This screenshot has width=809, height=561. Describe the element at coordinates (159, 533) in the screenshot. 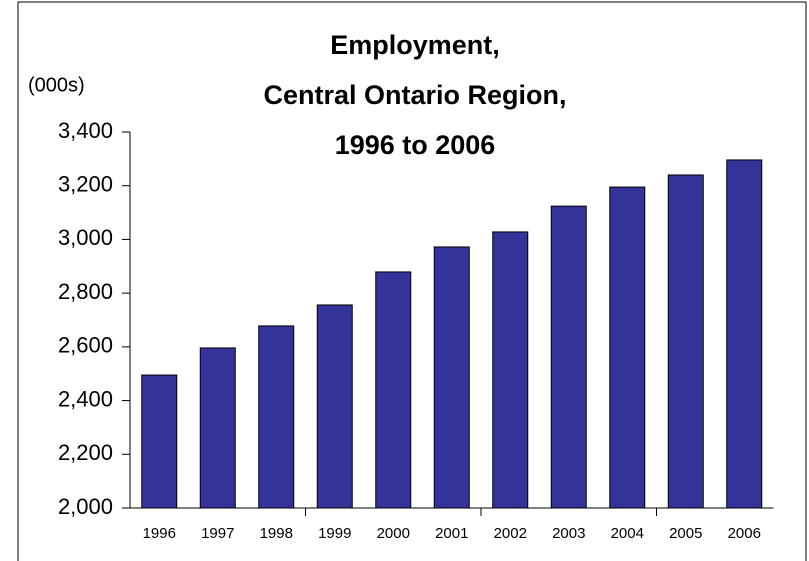

I see `x-tick-label: 1996` at that location.